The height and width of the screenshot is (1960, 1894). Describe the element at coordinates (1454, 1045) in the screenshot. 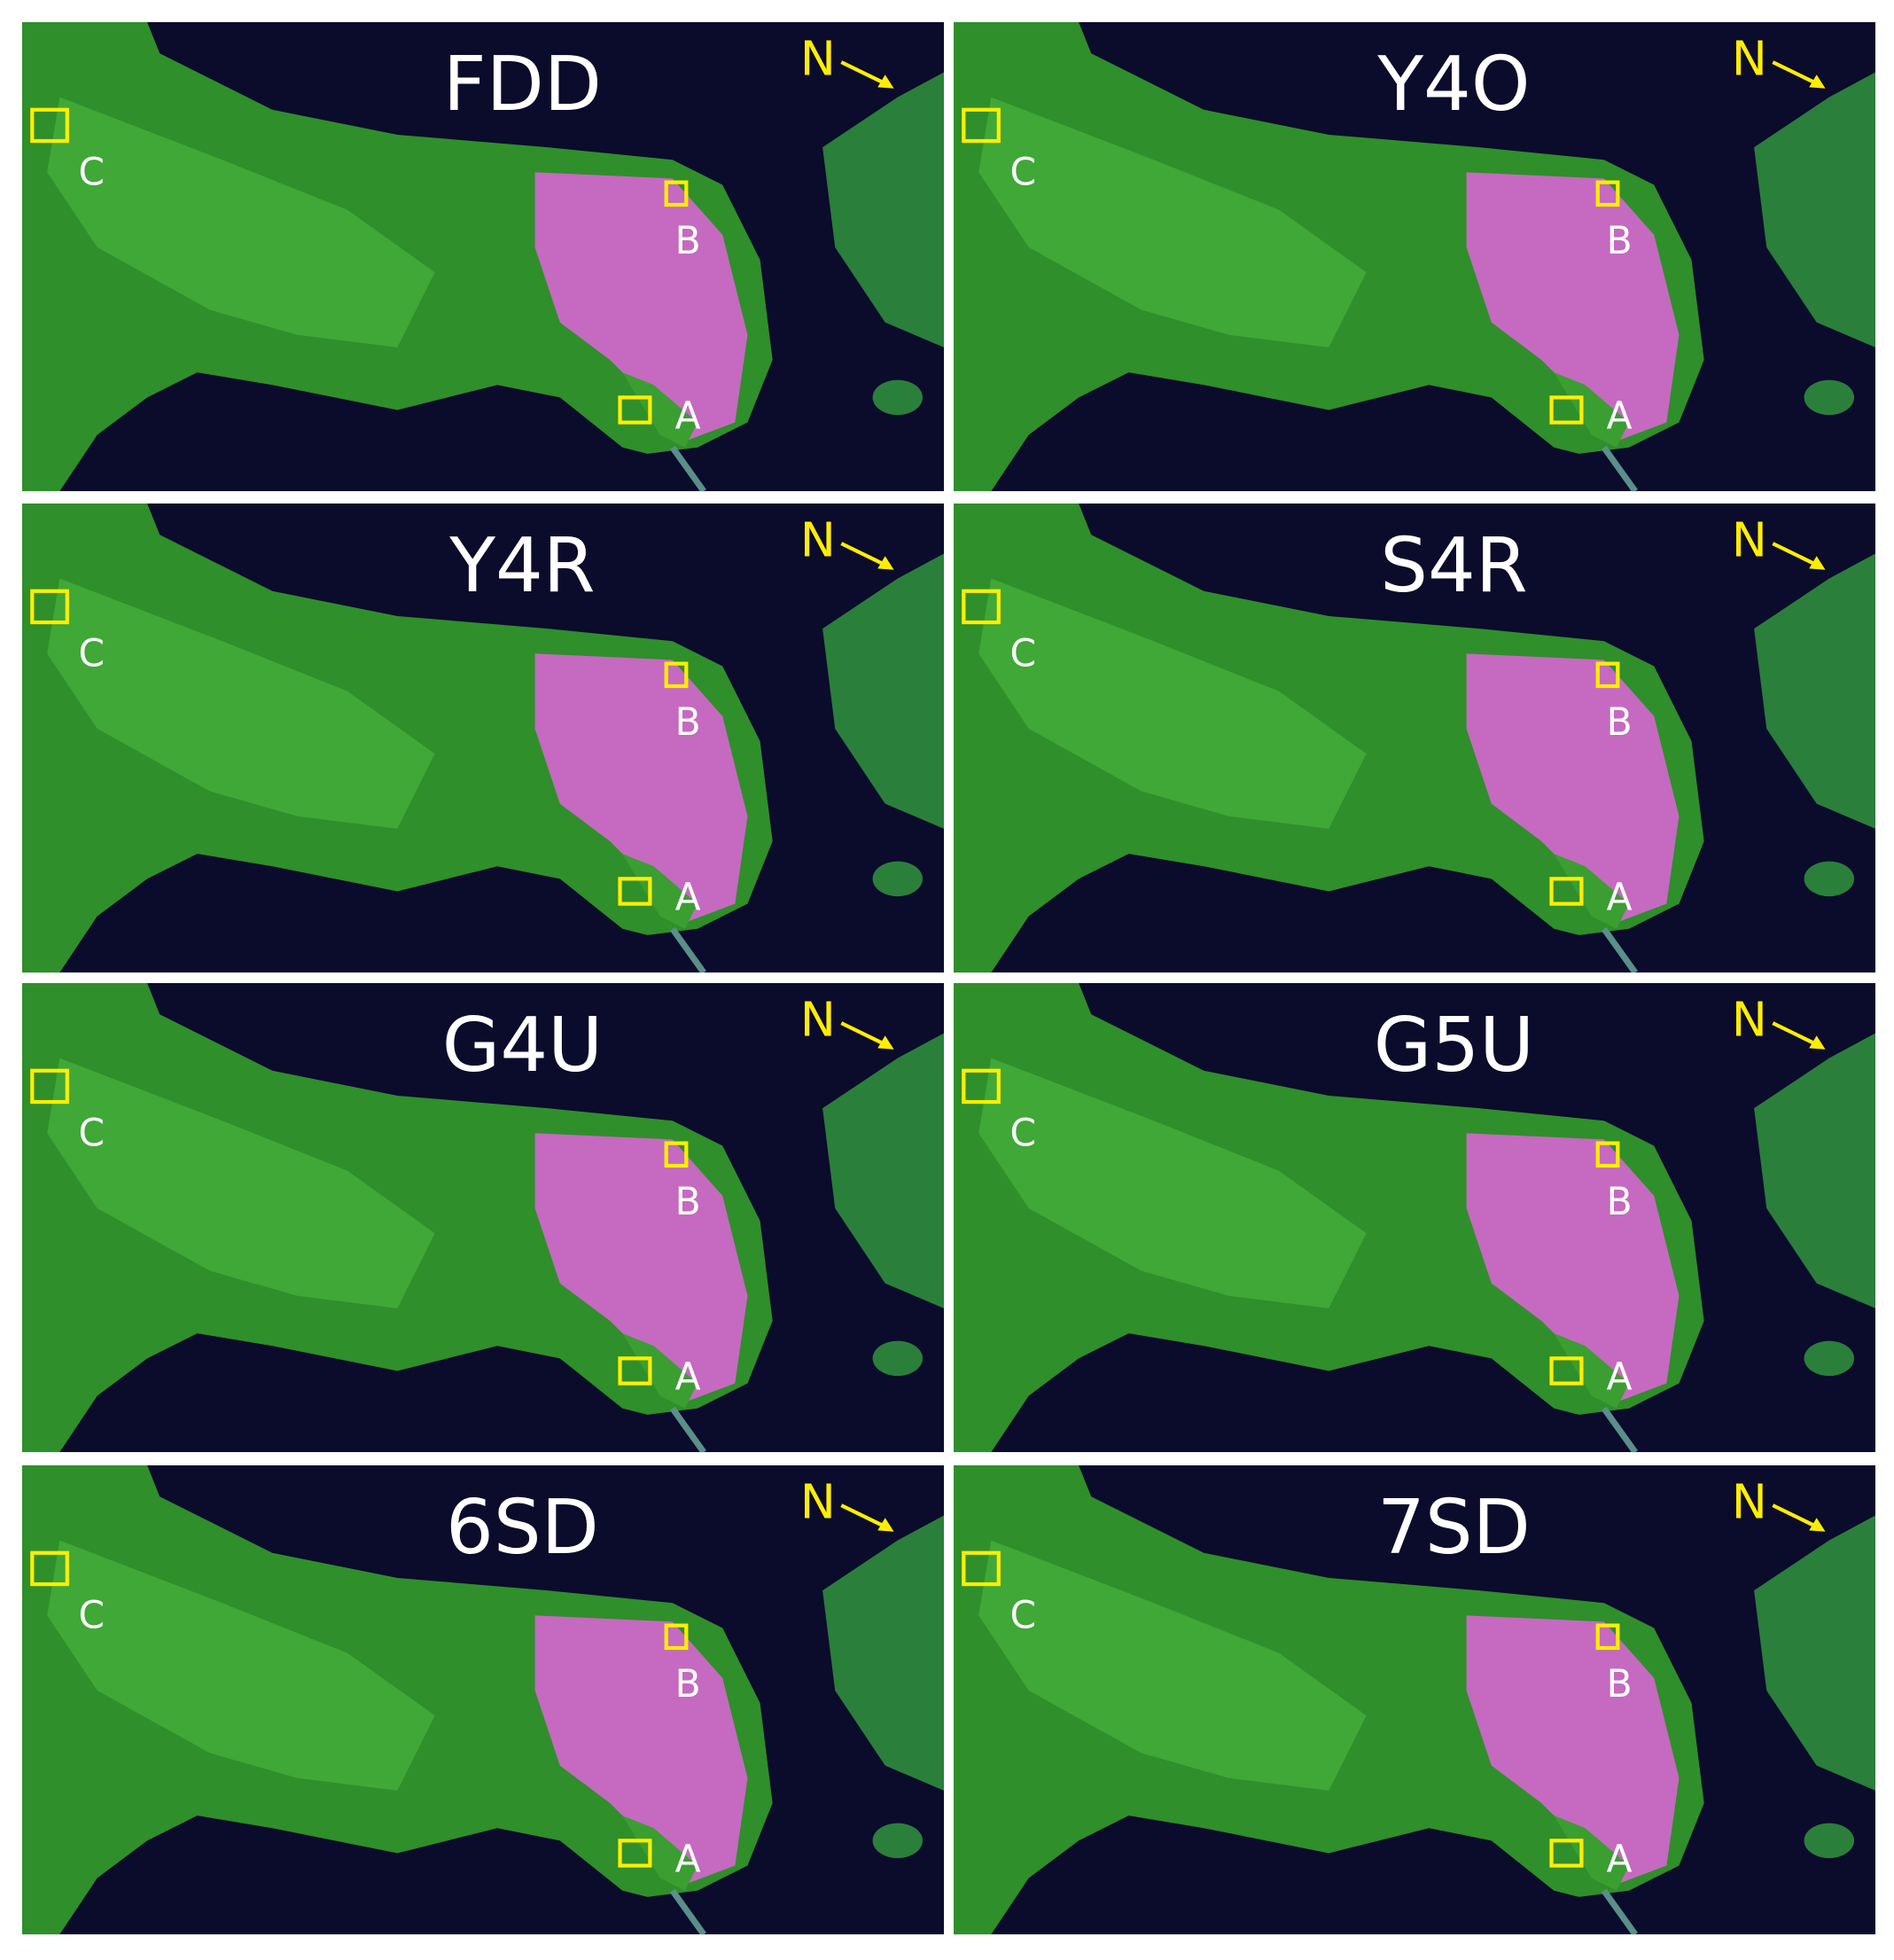

I see `panel-title: G5U` at that location.